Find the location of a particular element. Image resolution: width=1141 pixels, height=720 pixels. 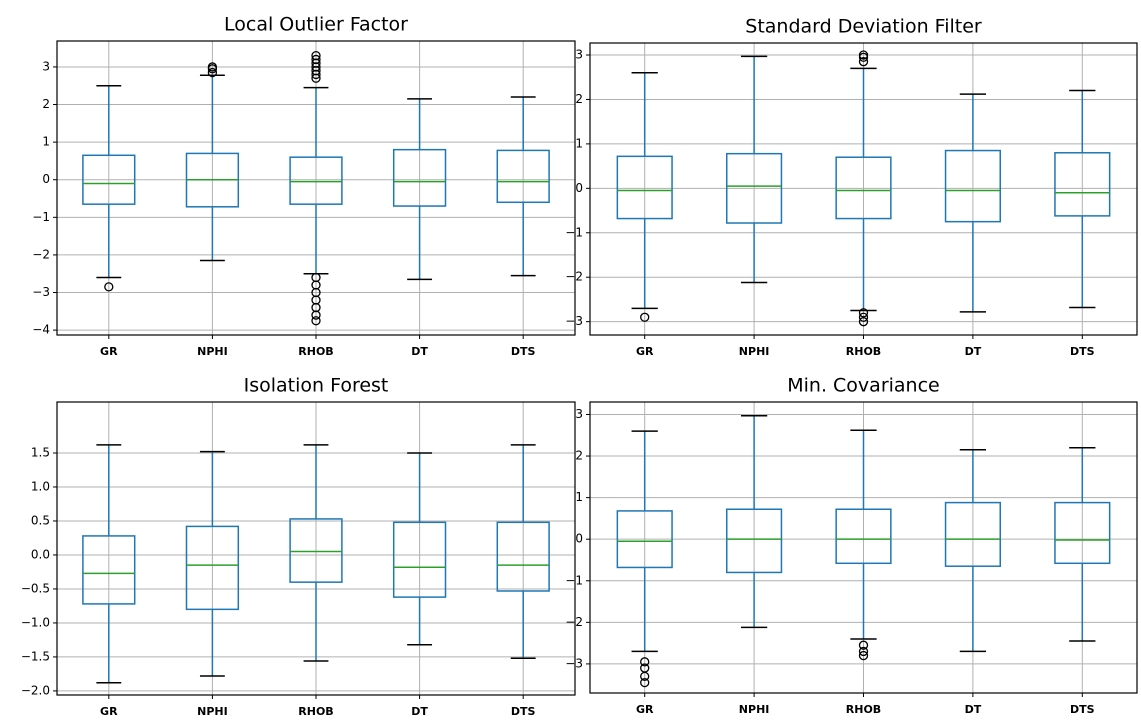

y-tick-label: 0.5 is located at coordinates (40, 520).